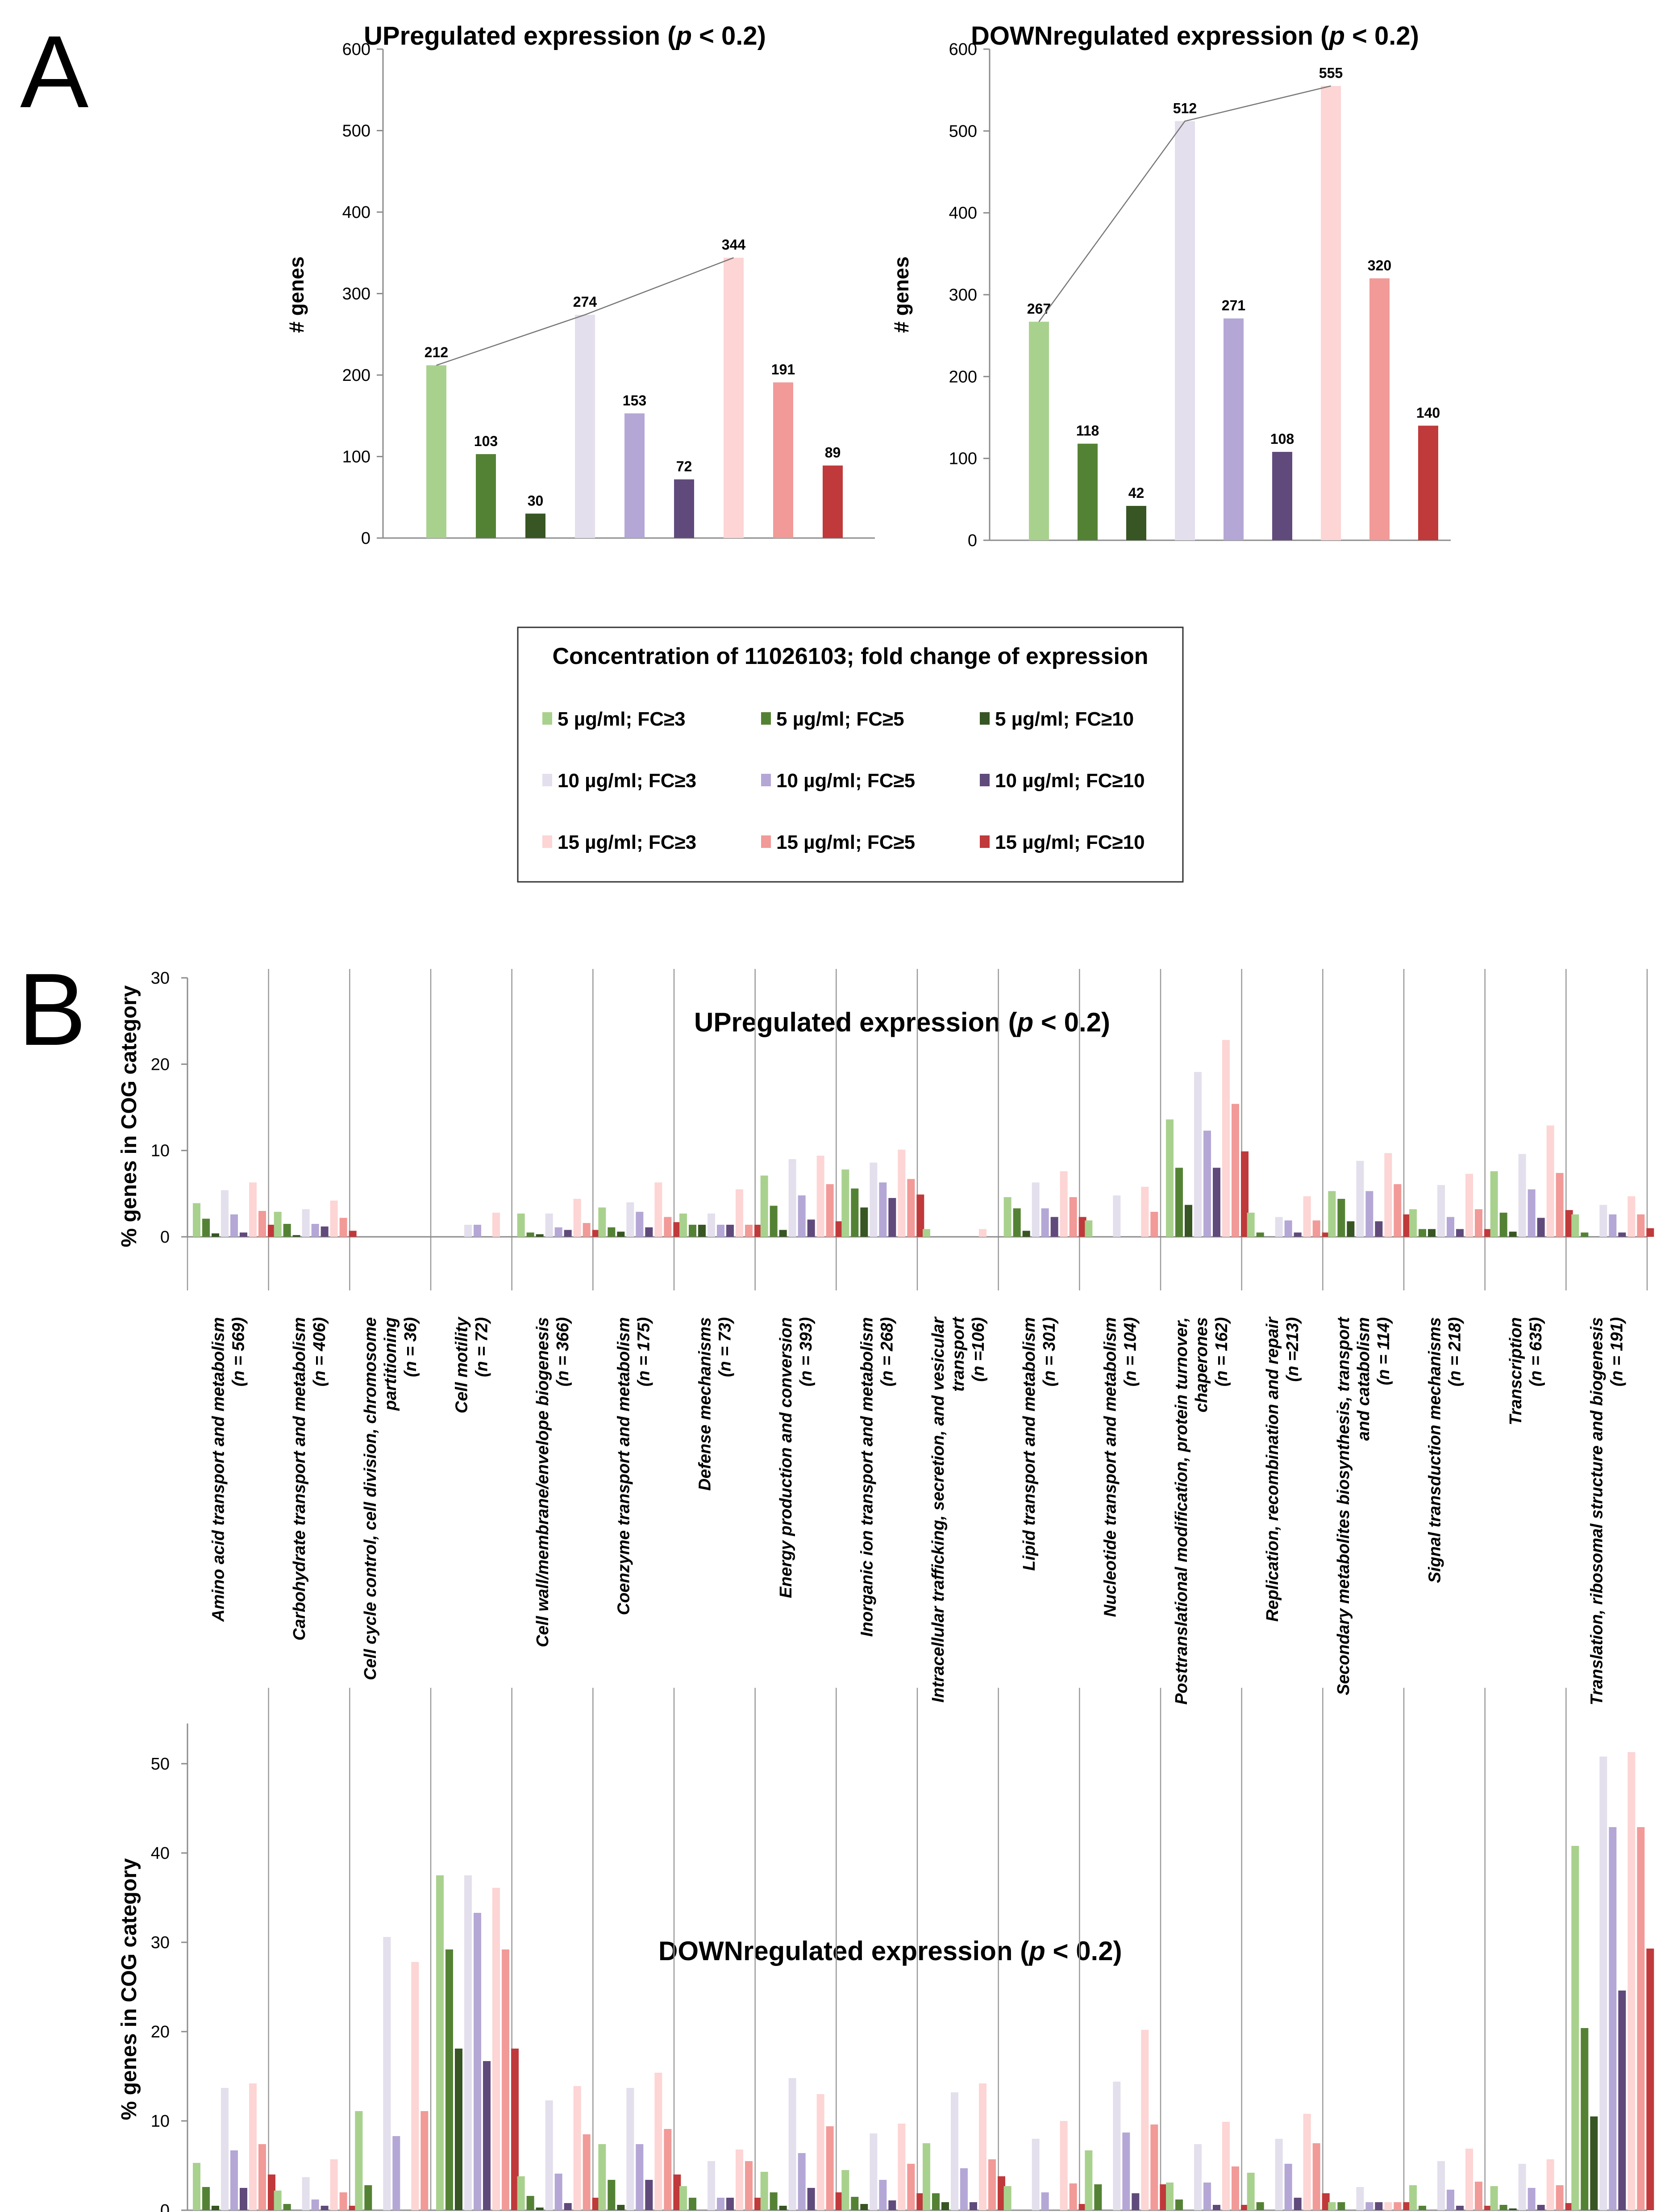 This screenshot has height=2212, width=1669. What do you see at coordinates (1065, 719) in the screenshot?
I see `legend-item-label: 5 µg/ml; FC≥10` at bounding box center [1065, 719].